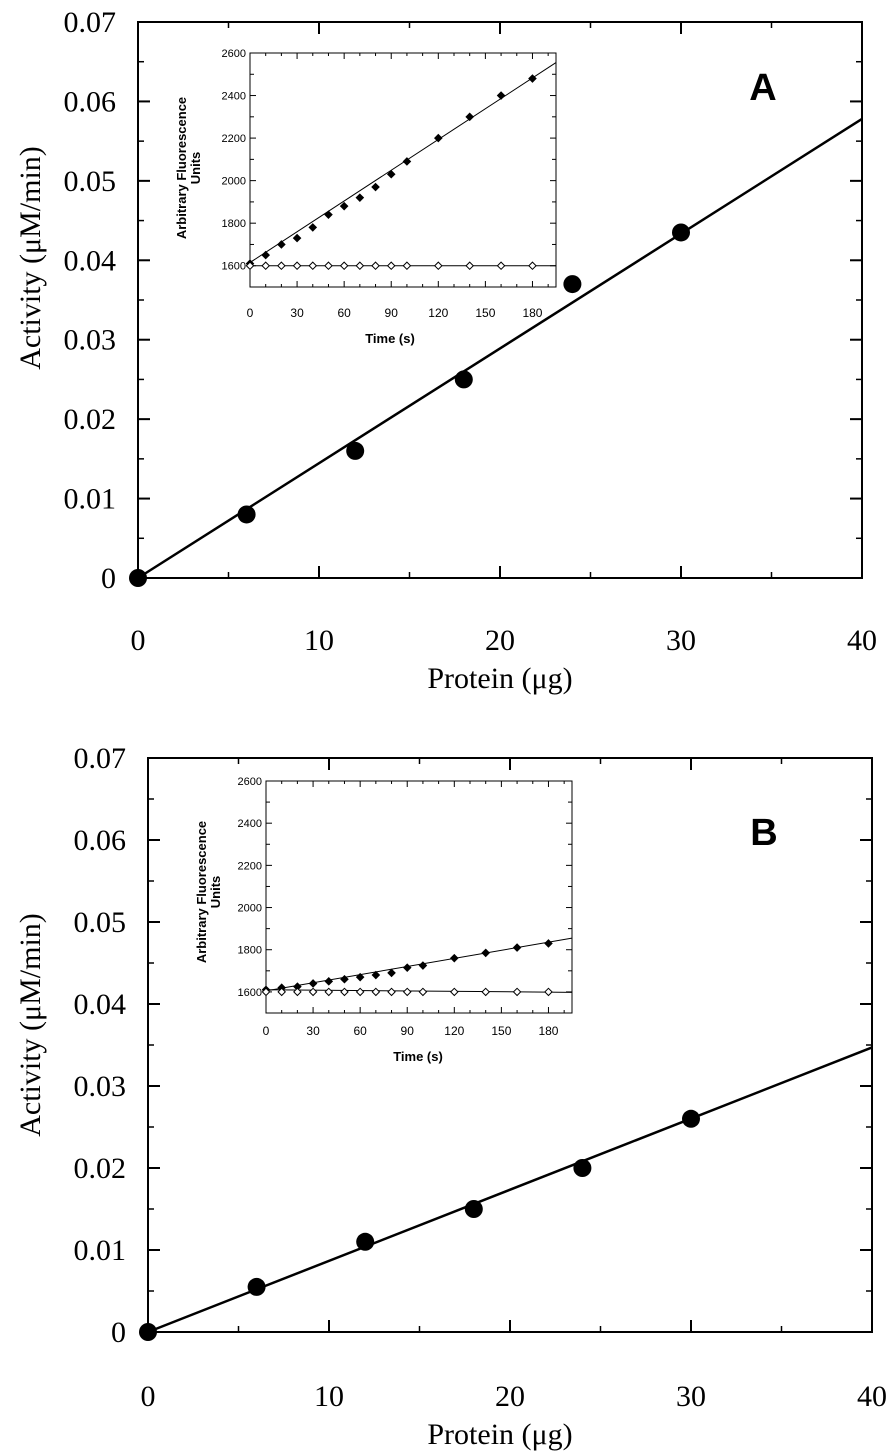  Describe the element at coordinates (90, 340) in the screenshot. I see `y-tick-label: 0.03` at that location.